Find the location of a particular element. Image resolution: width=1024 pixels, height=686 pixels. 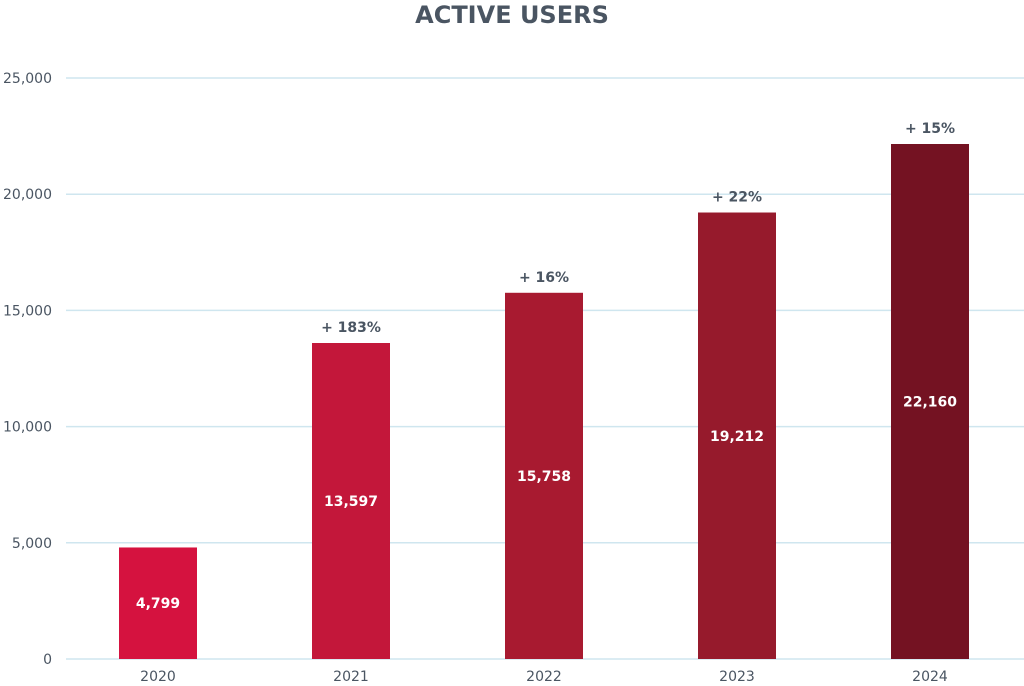

bar-value-label-2020: 4,799 is located at coordinates (158, 604).